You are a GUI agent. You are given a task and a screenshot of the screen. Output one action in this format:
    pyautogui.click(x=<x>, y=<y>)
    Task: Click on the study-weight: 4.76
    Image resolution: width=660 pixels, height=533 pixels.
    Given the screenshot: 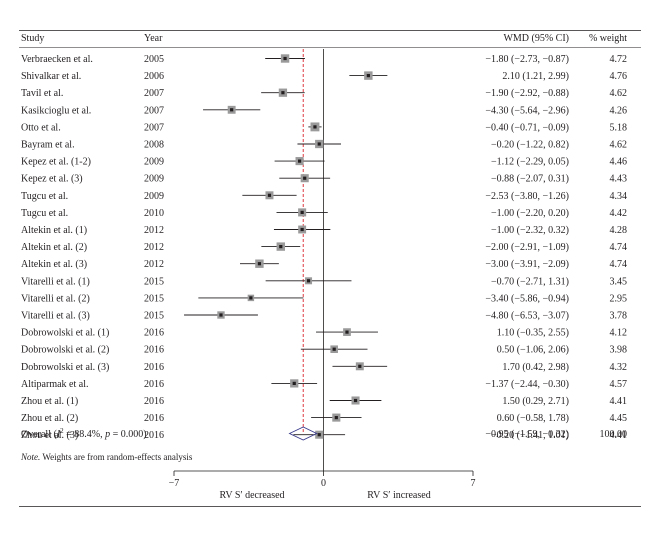 What is the action you would take?
    pyautogui.click(x=619, y=76)
    